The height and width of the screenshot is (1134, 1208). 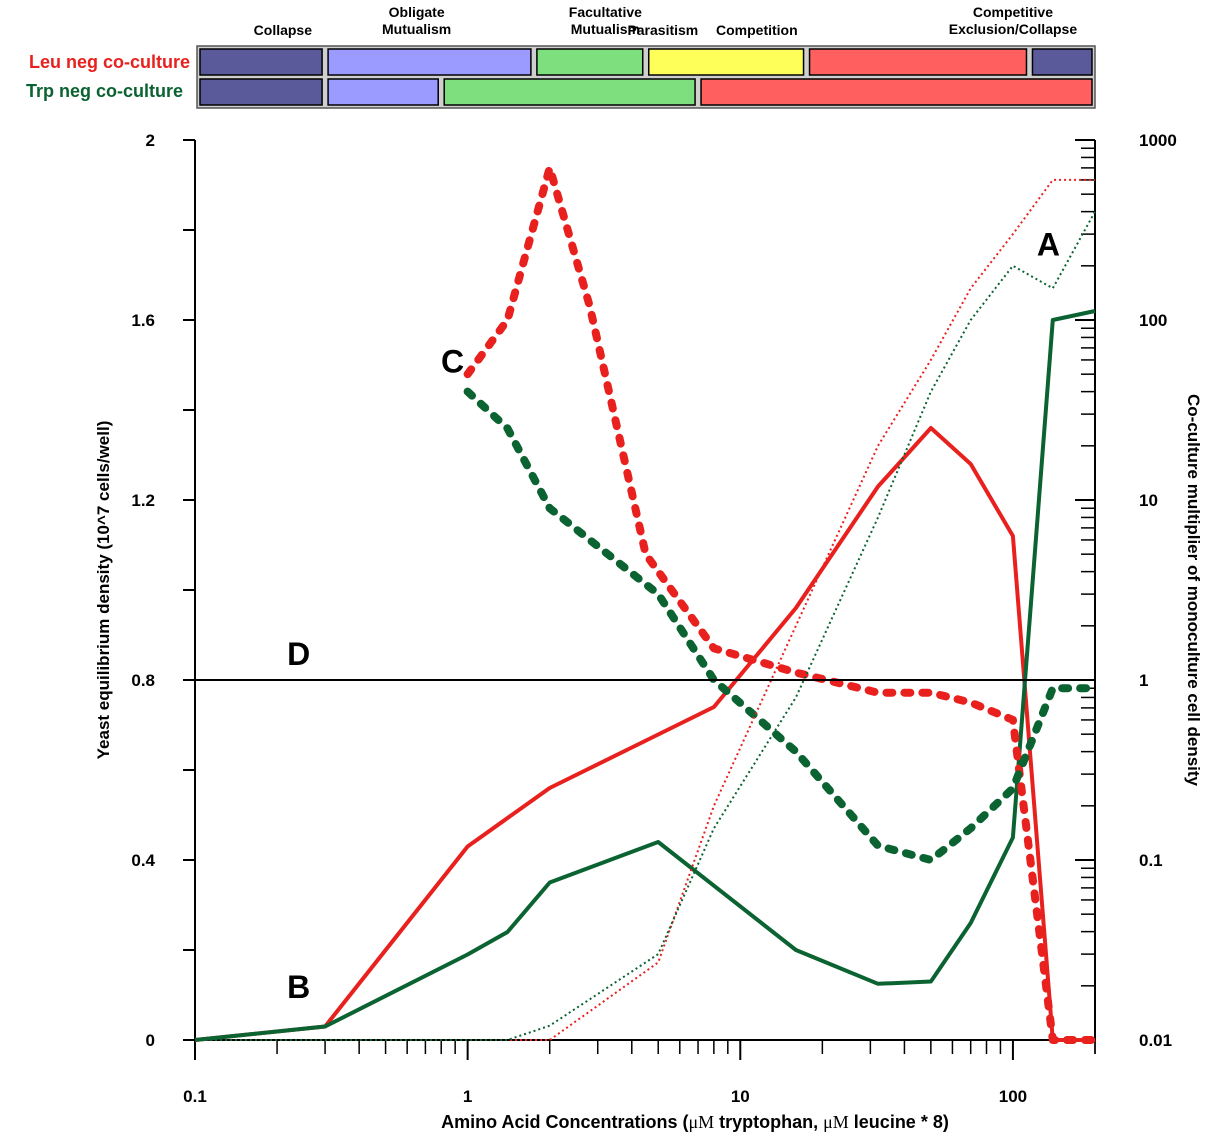 I want to click on x-tick-label: 1, so click(x=467, y=1096).